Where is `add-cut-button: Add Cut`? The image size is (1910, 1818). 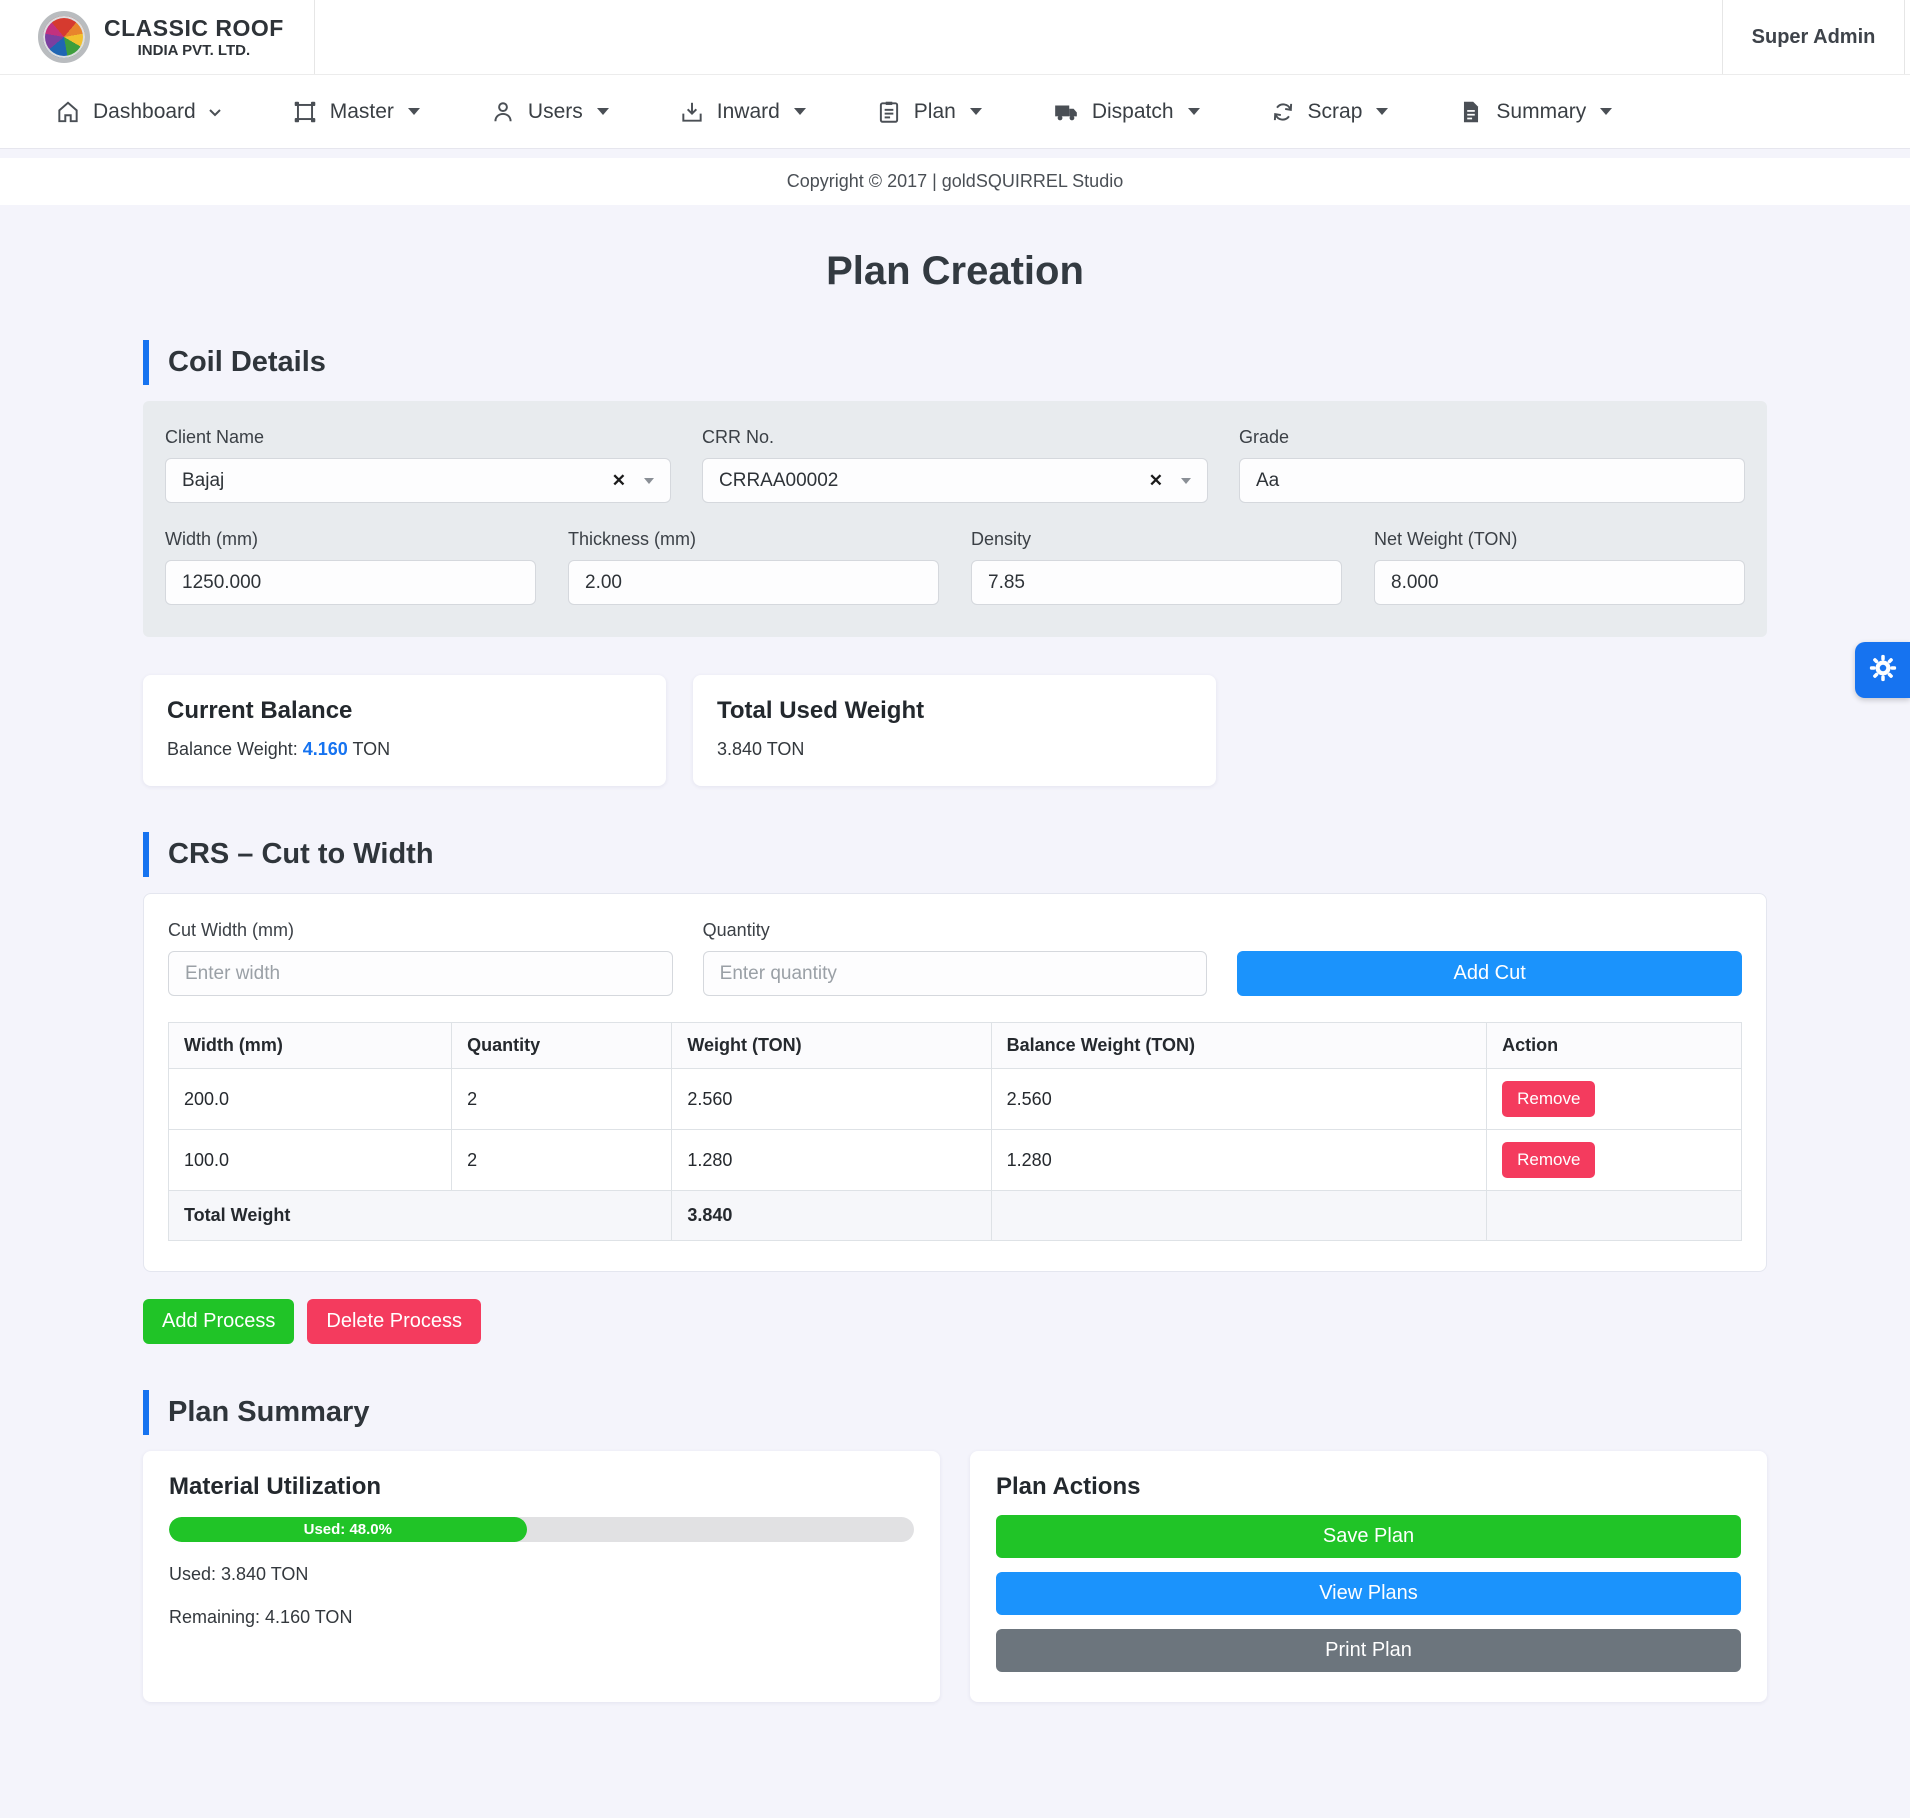
add-cut-button: Add Cut is located at coordinates (1489, 973).